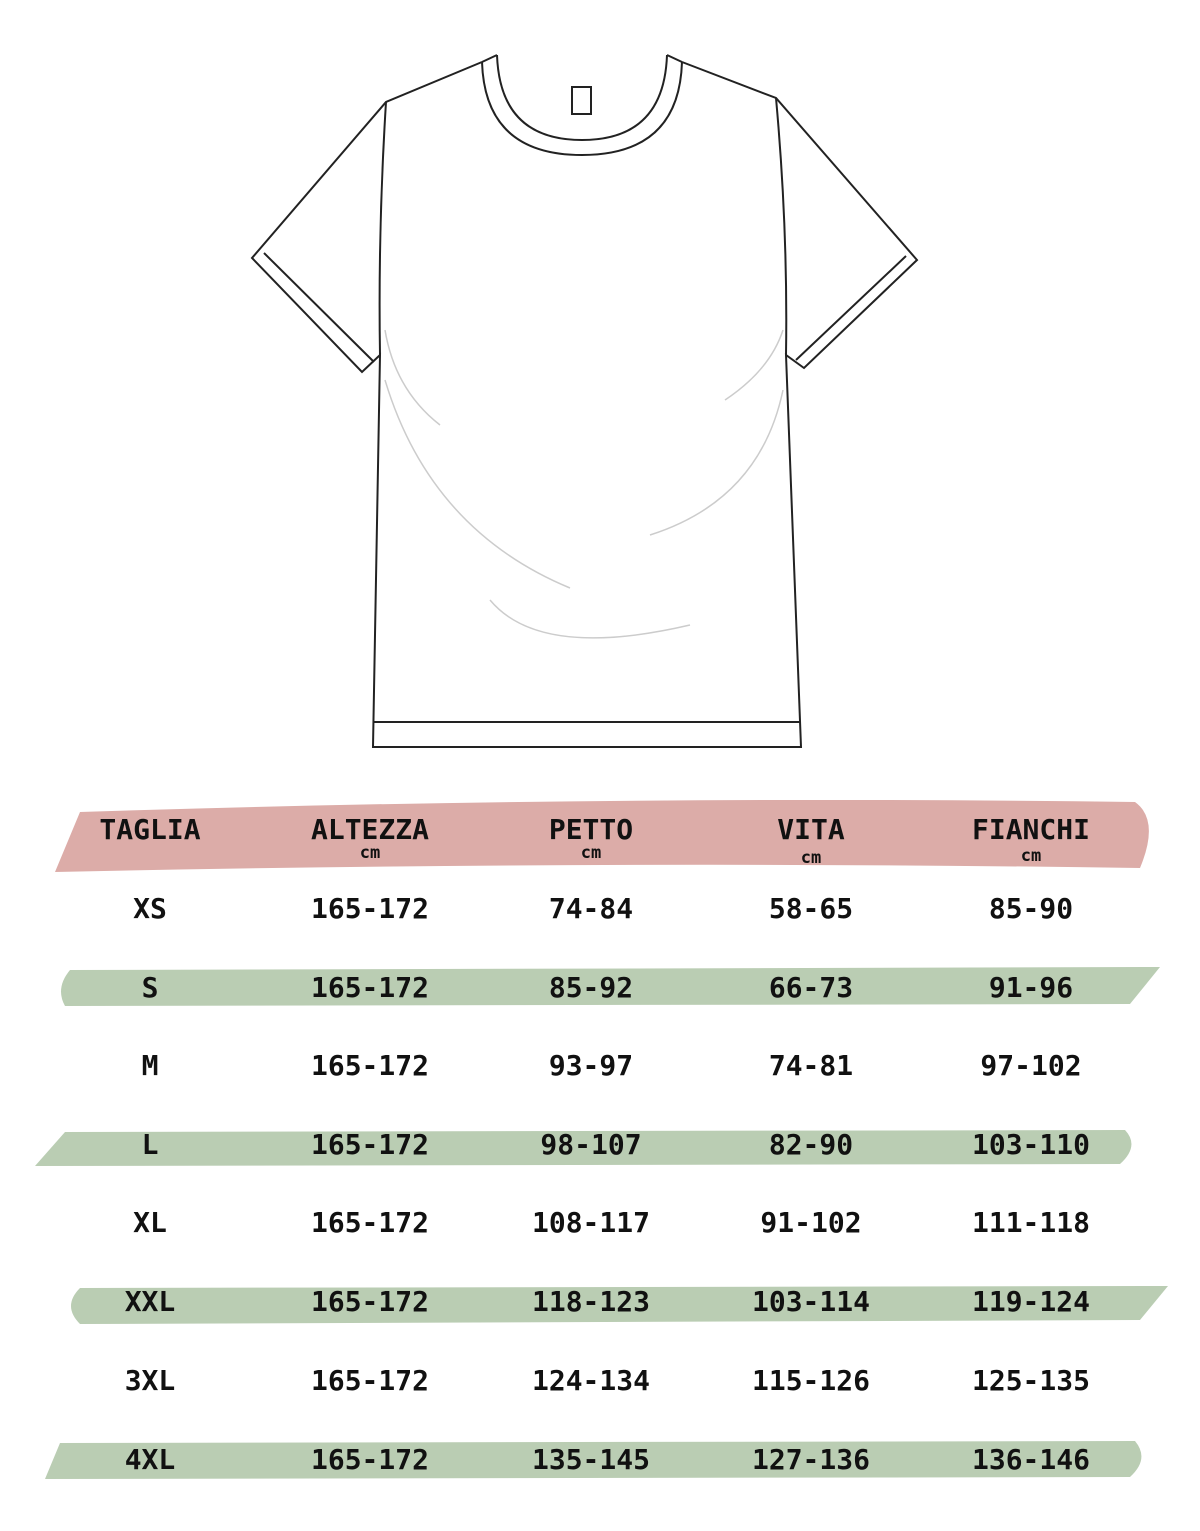 This screenshot has width=1200, height=1531. Describe the element at coordinates (1030, 1301) in the screenshot. I see `cell-fianchi: 119-124` at that location.